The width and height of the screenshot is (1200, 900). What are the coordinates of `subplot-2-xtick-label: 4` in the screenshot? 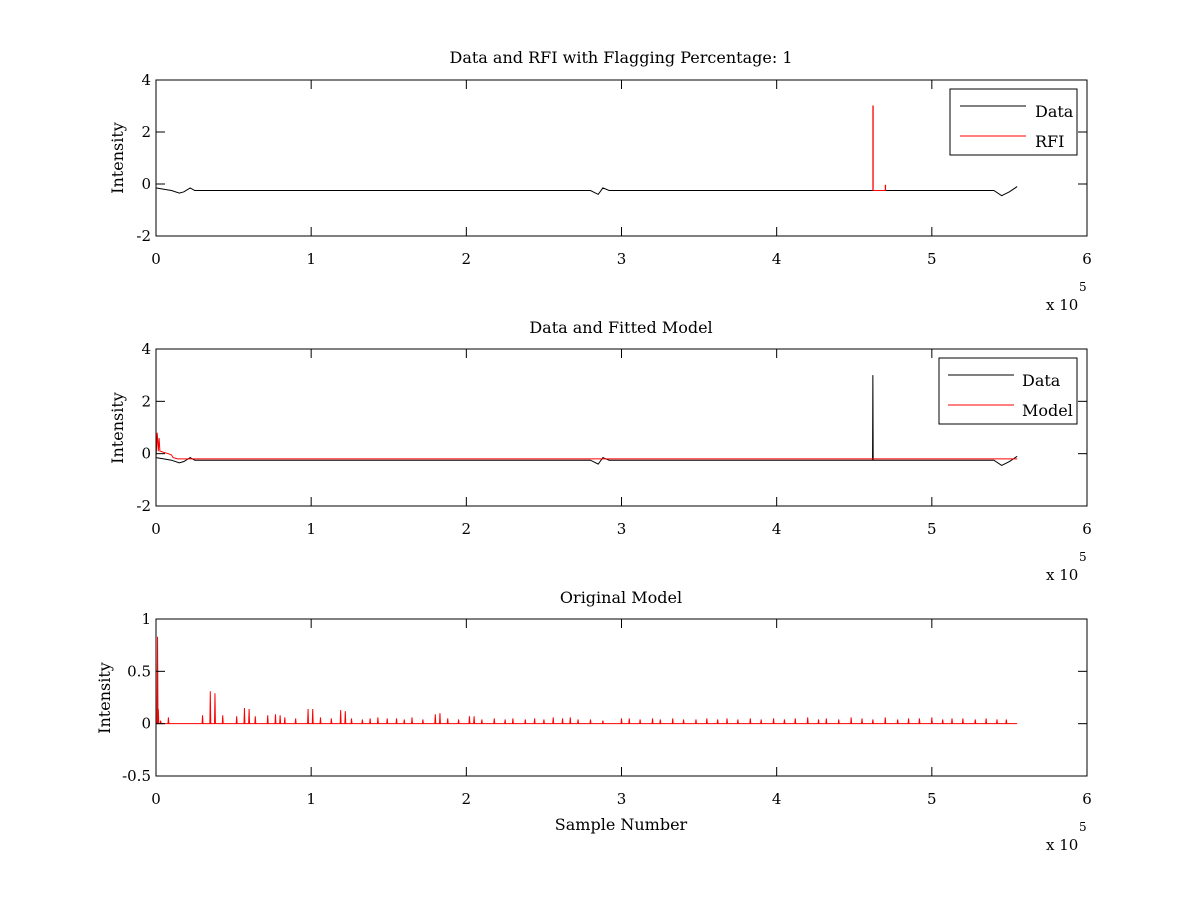 It's located at (777, 529).